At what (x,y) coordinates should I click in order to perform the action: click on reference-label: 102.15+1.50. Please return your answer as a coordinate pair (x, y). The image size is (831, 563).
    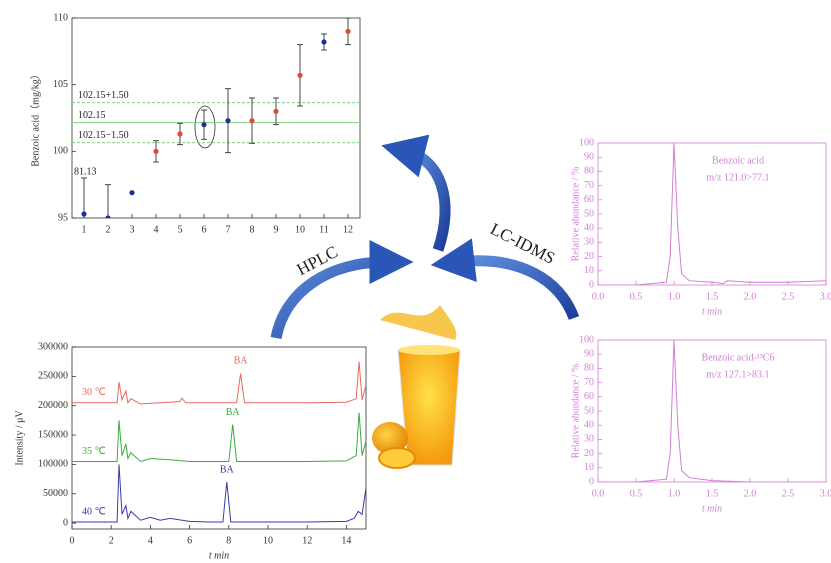
    Looking at the image, I should click on (103, 95).